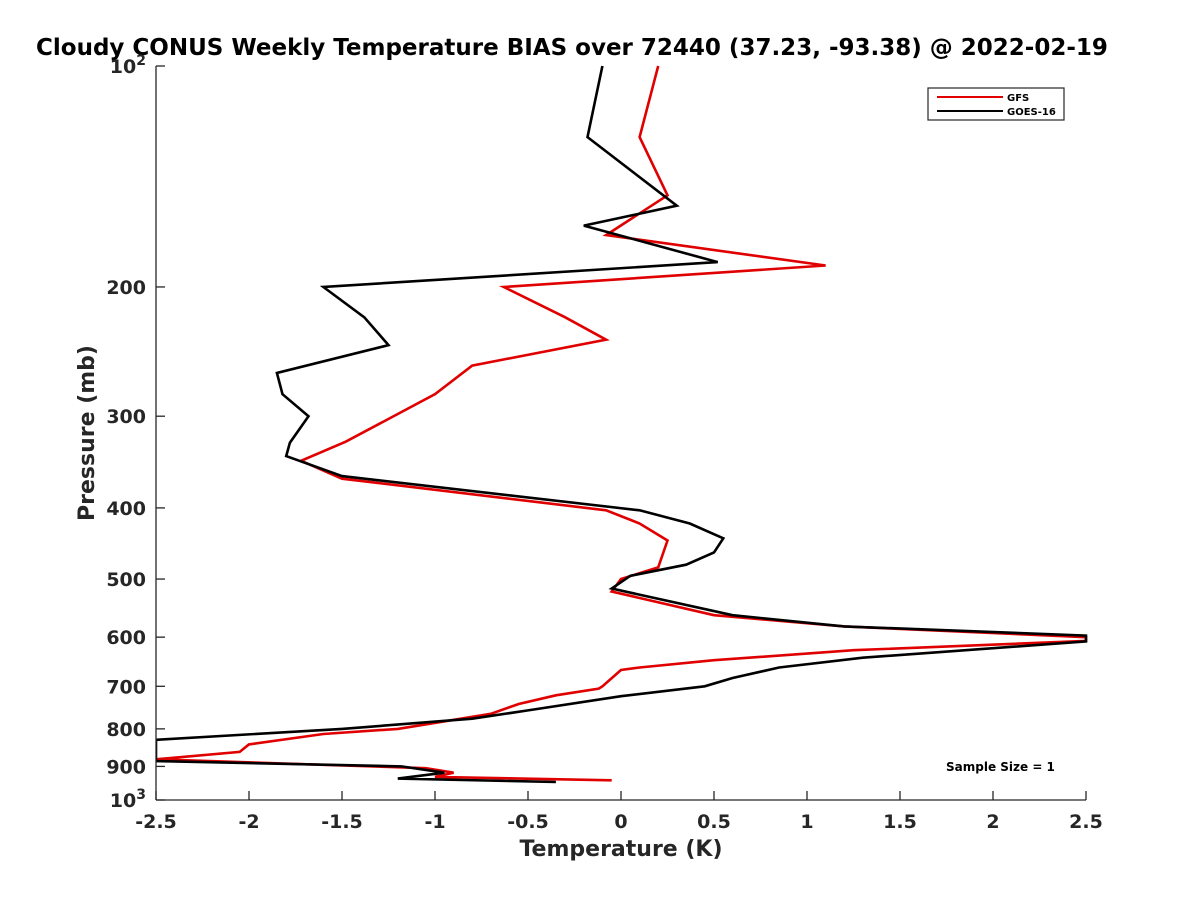 The height and width of the screenshot is (900, 1200). Describe the element at coordinates (714, 822) in the screenshot. I see `x-tick-label: 0.5` at that location.